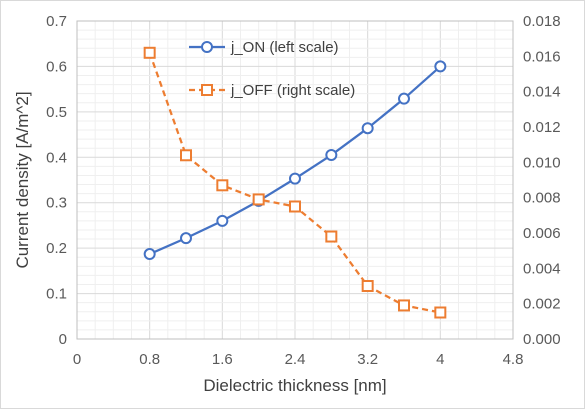  I want to click on y-left-axis-tick-labels: 0 0.1 0.2 0.3 0.4 0.5 0.6 0.7, so click(56, 180).